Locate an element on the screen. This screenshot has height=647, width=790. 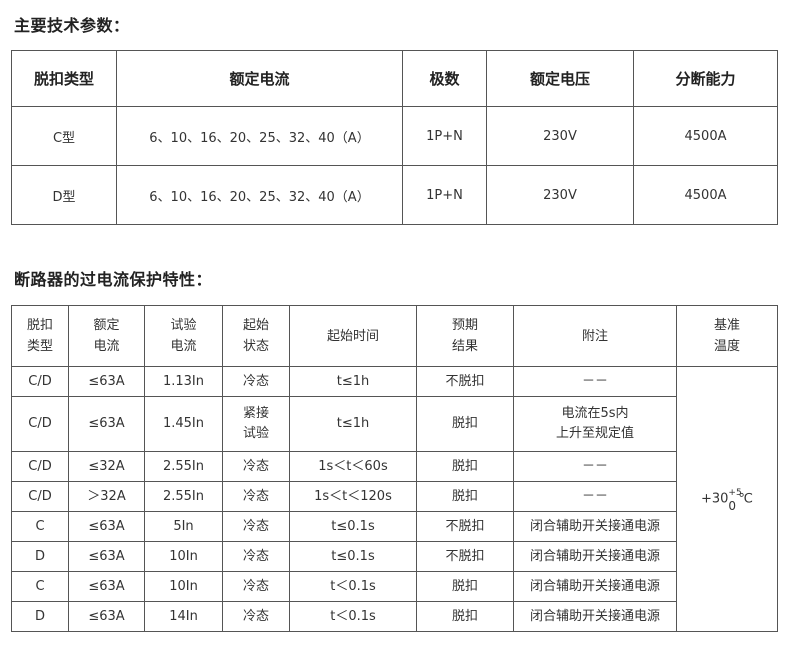
section-heading-overcurrent: 断路器的过电流保护特性： is located at coordinates (113, 279).